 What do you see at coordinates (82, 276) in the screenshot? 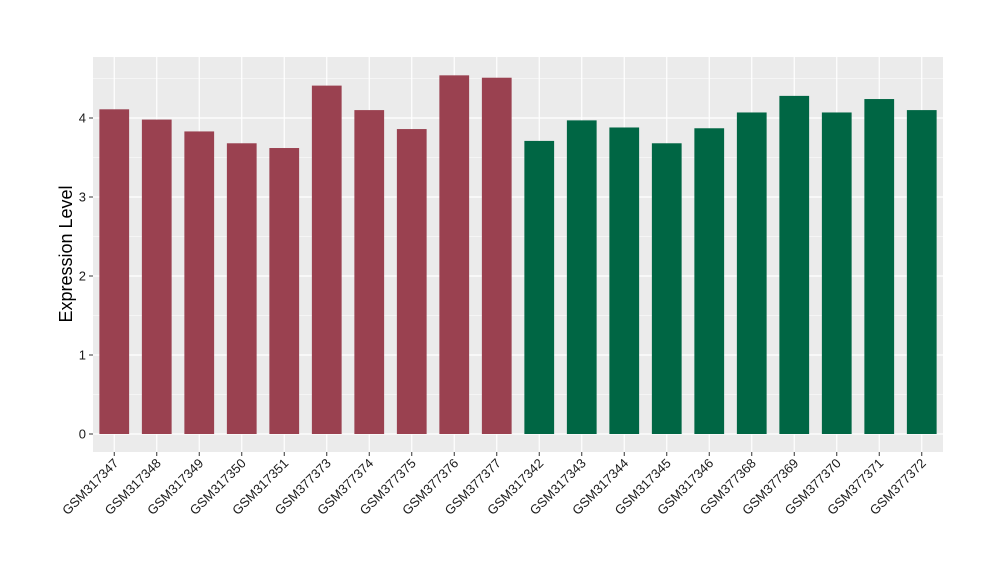
I see `y-tick-label: 2` at bounding box center [82, 276].